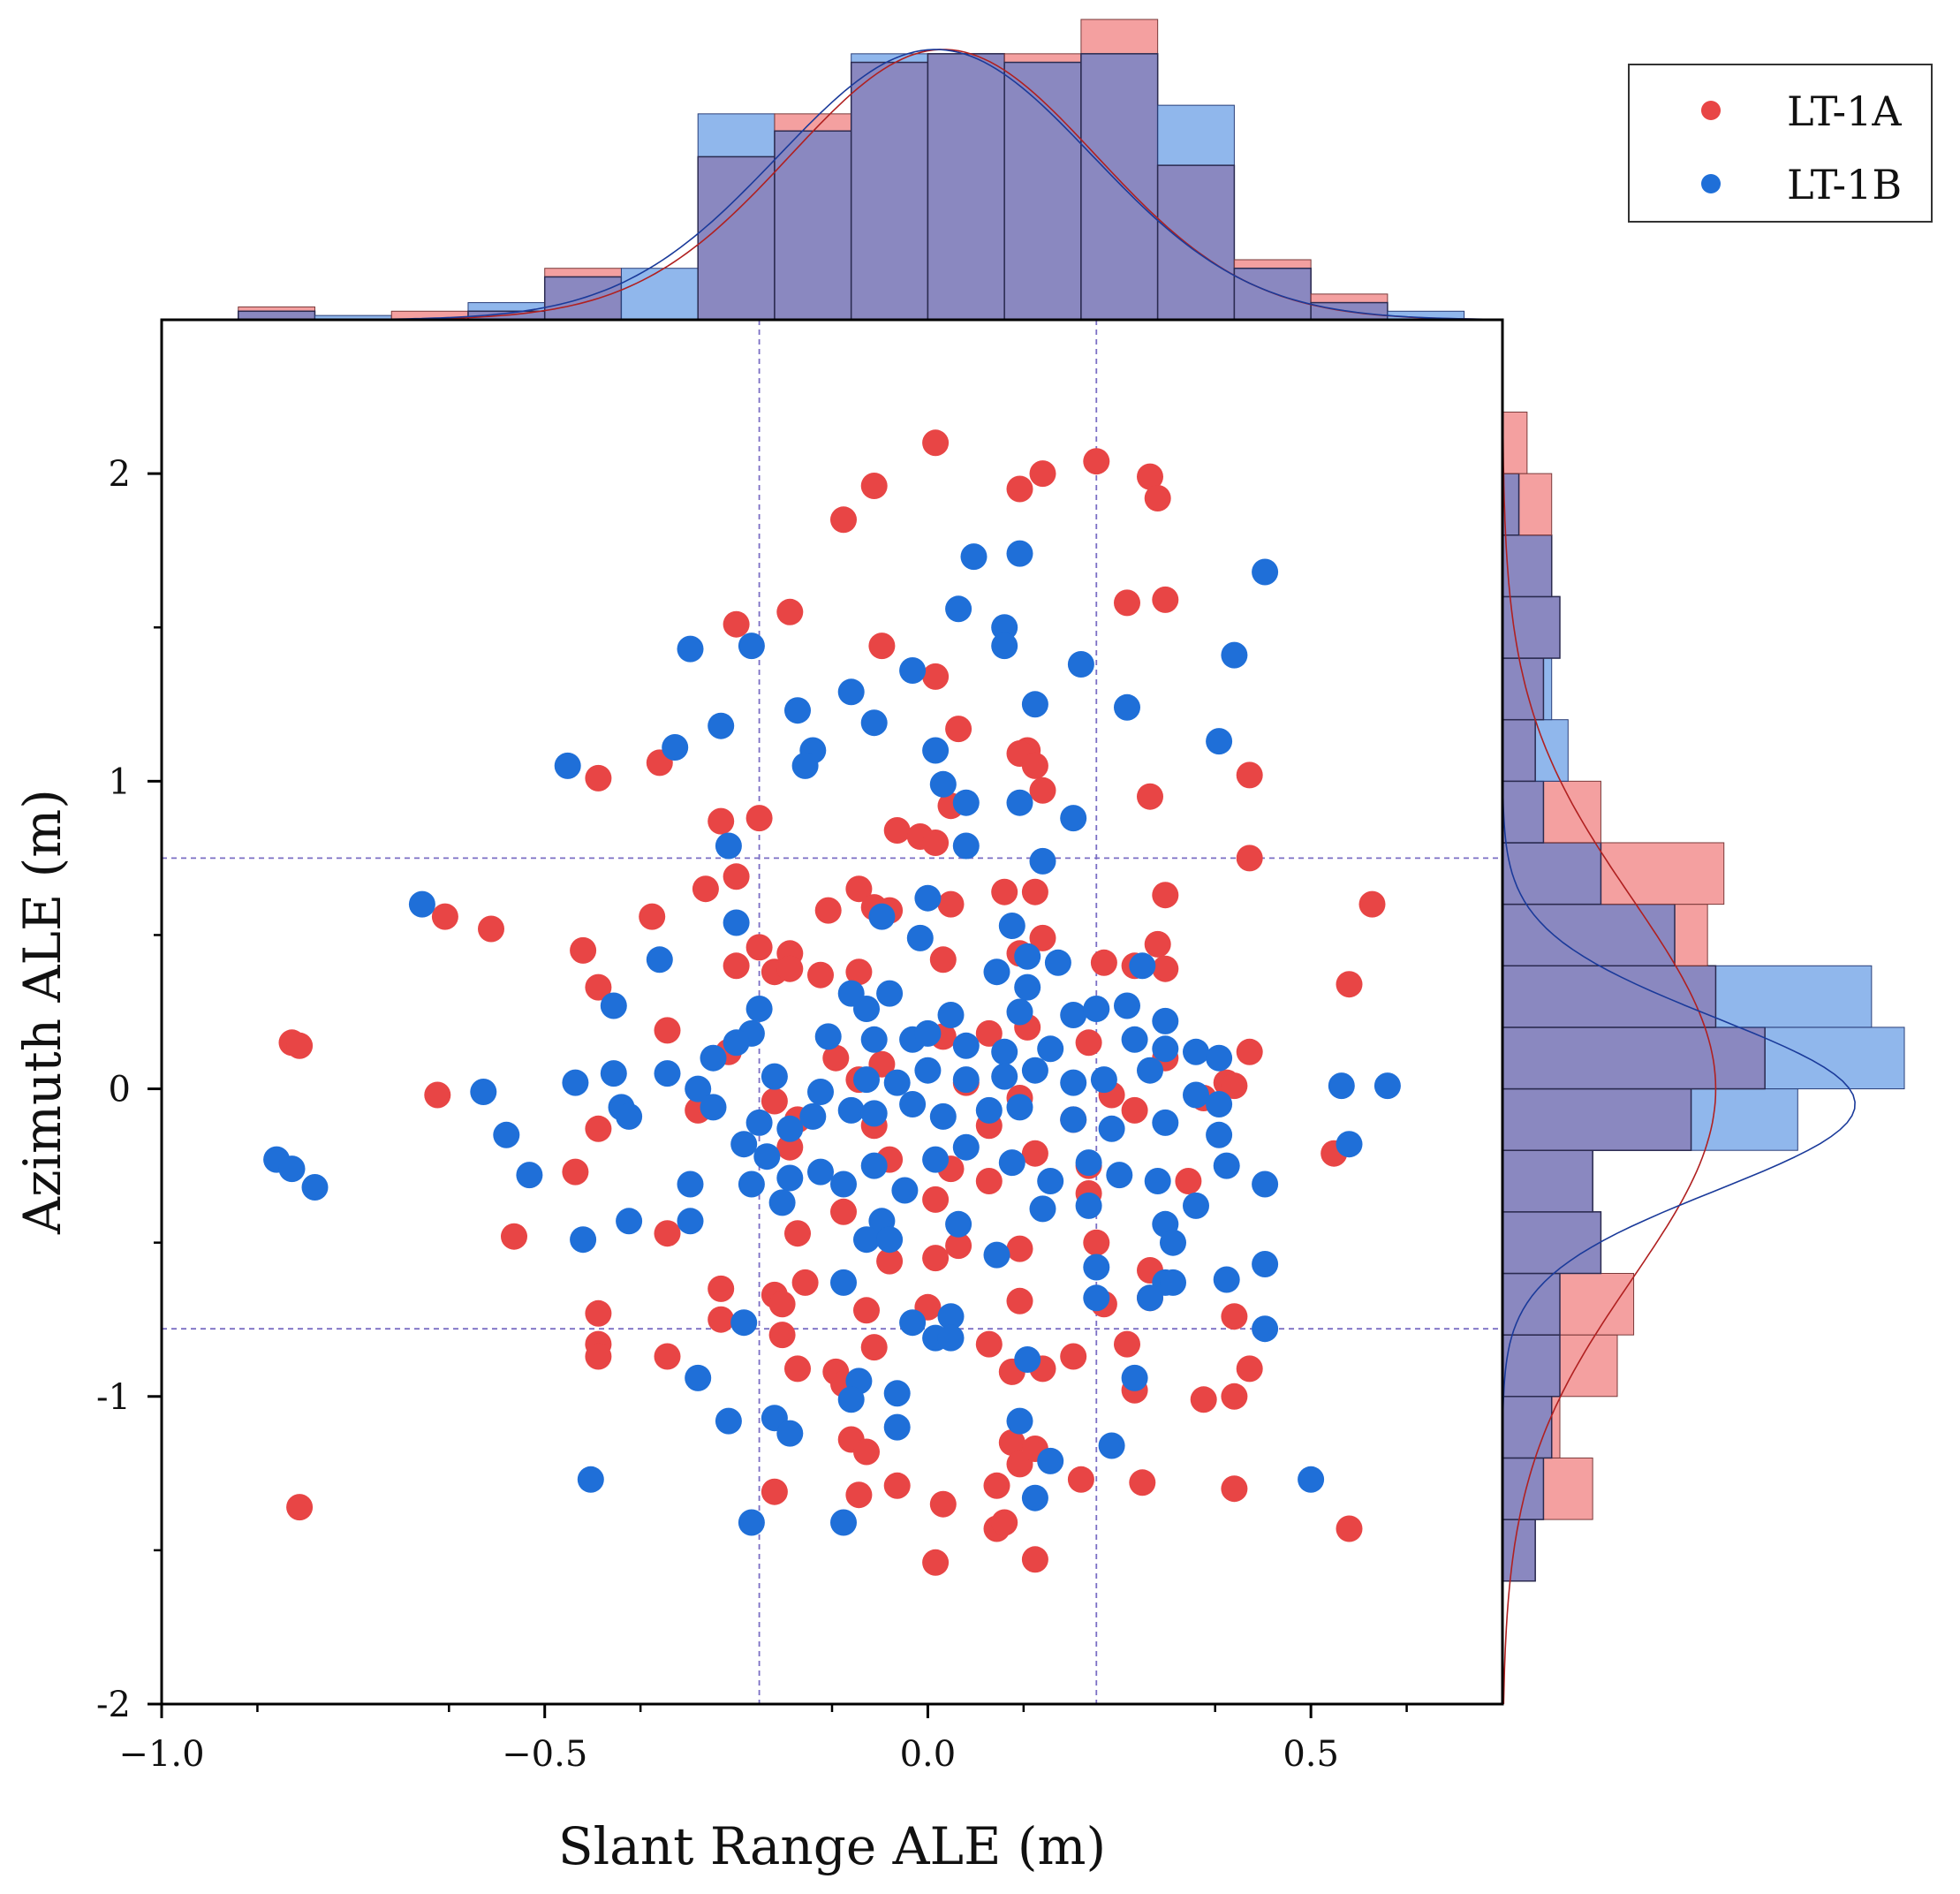 The image size is (1960, 1894). Describe the element at coordinates (1711, 183) in the screenshot. I see `legend-marker-lt-1b` at that location.